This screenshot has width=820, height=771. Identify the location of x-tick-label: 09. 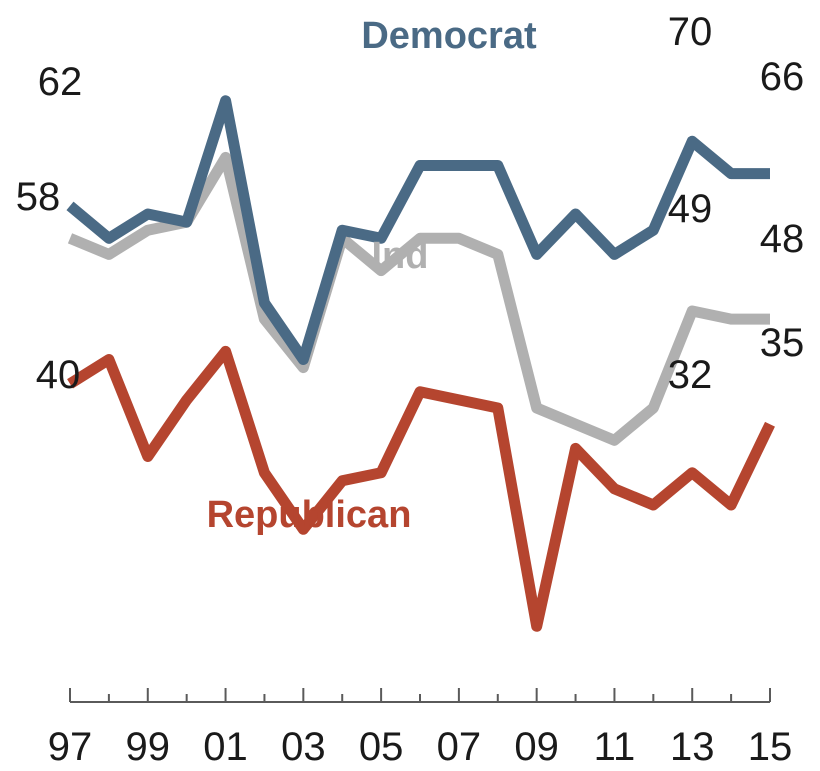
(536, 747).